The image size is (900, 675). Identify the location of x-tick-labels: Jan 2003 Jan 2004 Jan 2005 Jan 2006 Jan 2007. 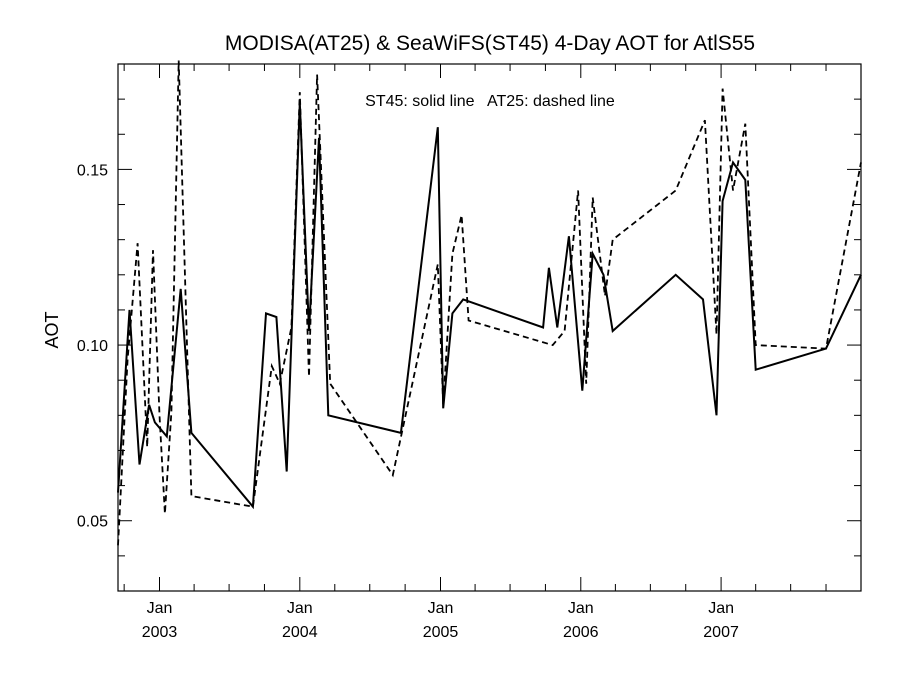
(440, 620).